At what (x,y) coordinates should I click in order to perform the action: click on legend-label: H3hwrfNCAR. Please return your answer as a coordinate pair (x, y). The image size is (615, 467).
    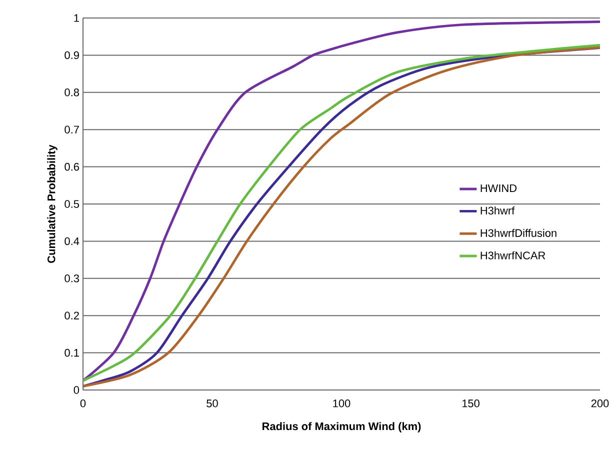
    Looking at the image, I should click on (513, 255).